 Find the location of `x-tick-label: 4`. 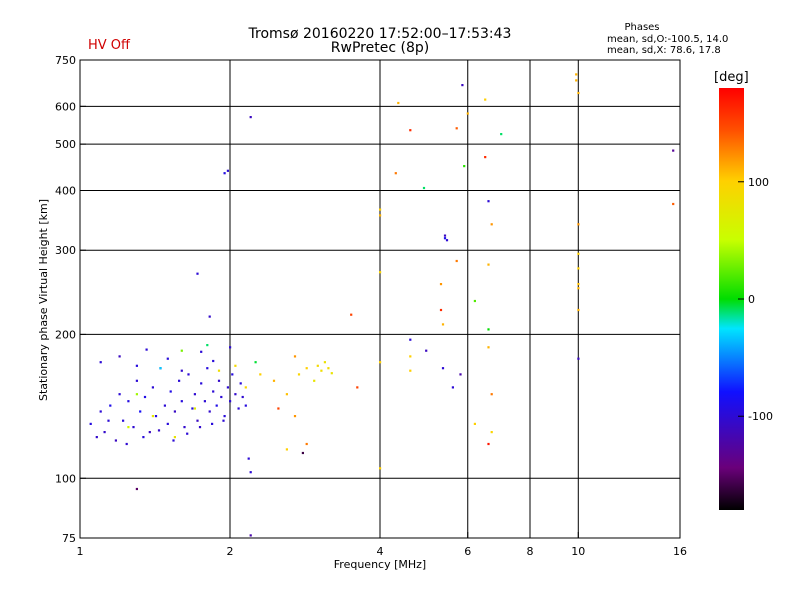

x-tick-label: 4 is located at coordinates (380, 551).